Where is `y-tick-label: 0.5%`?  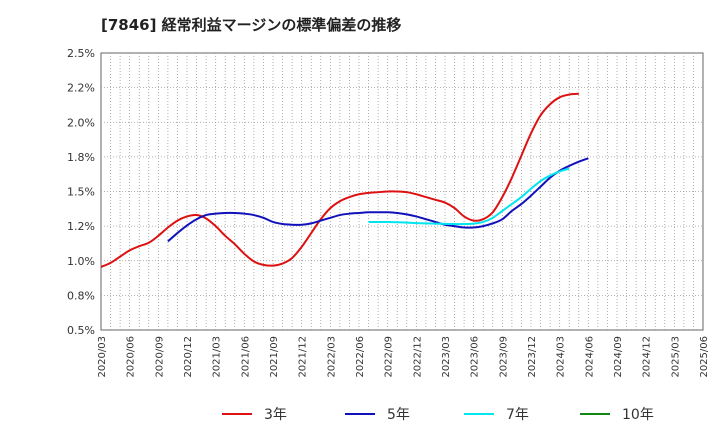 y-tick-label: 0.5% is located at coordinates (81, 330).